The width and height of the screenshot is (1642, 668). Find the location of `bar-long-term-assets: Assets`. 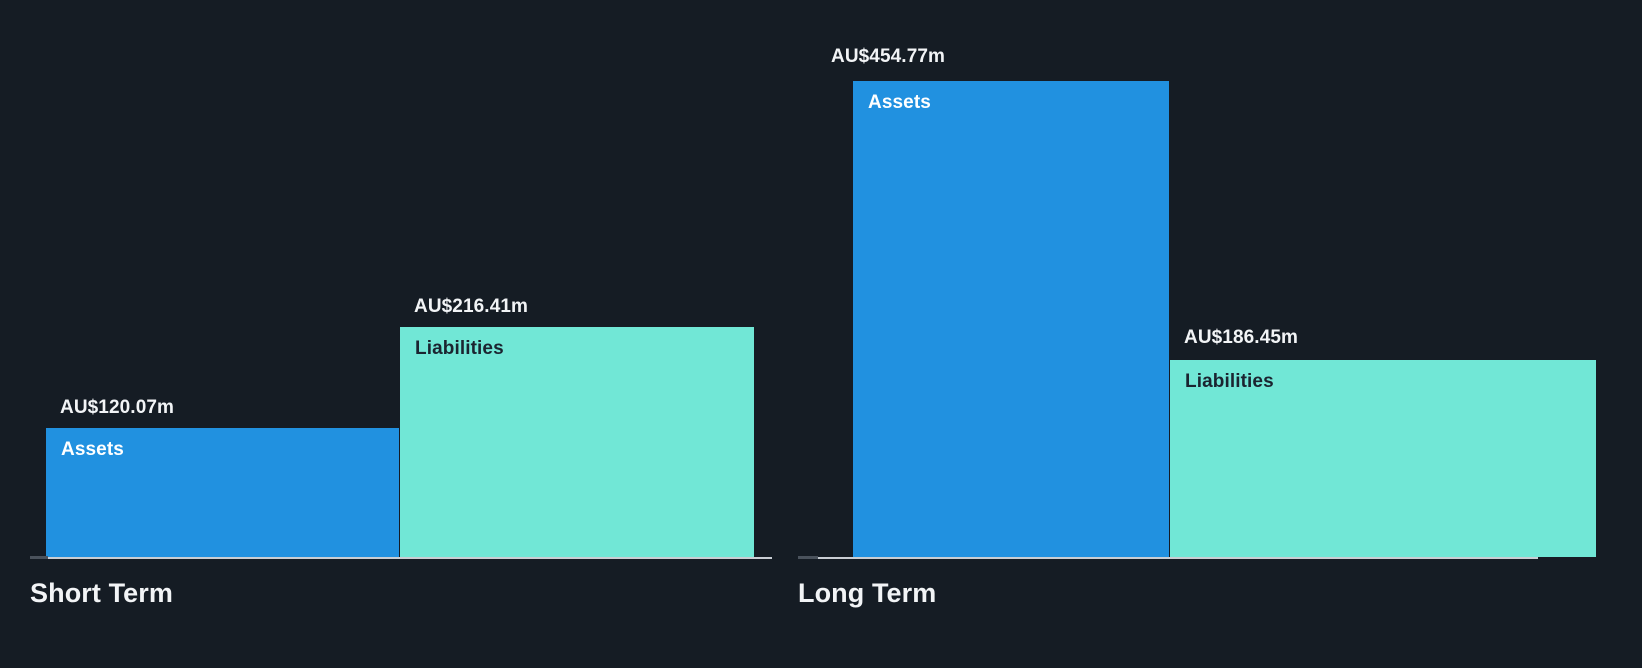

bar-long-term-assets: Assets is located at coordinates (1011, 319).